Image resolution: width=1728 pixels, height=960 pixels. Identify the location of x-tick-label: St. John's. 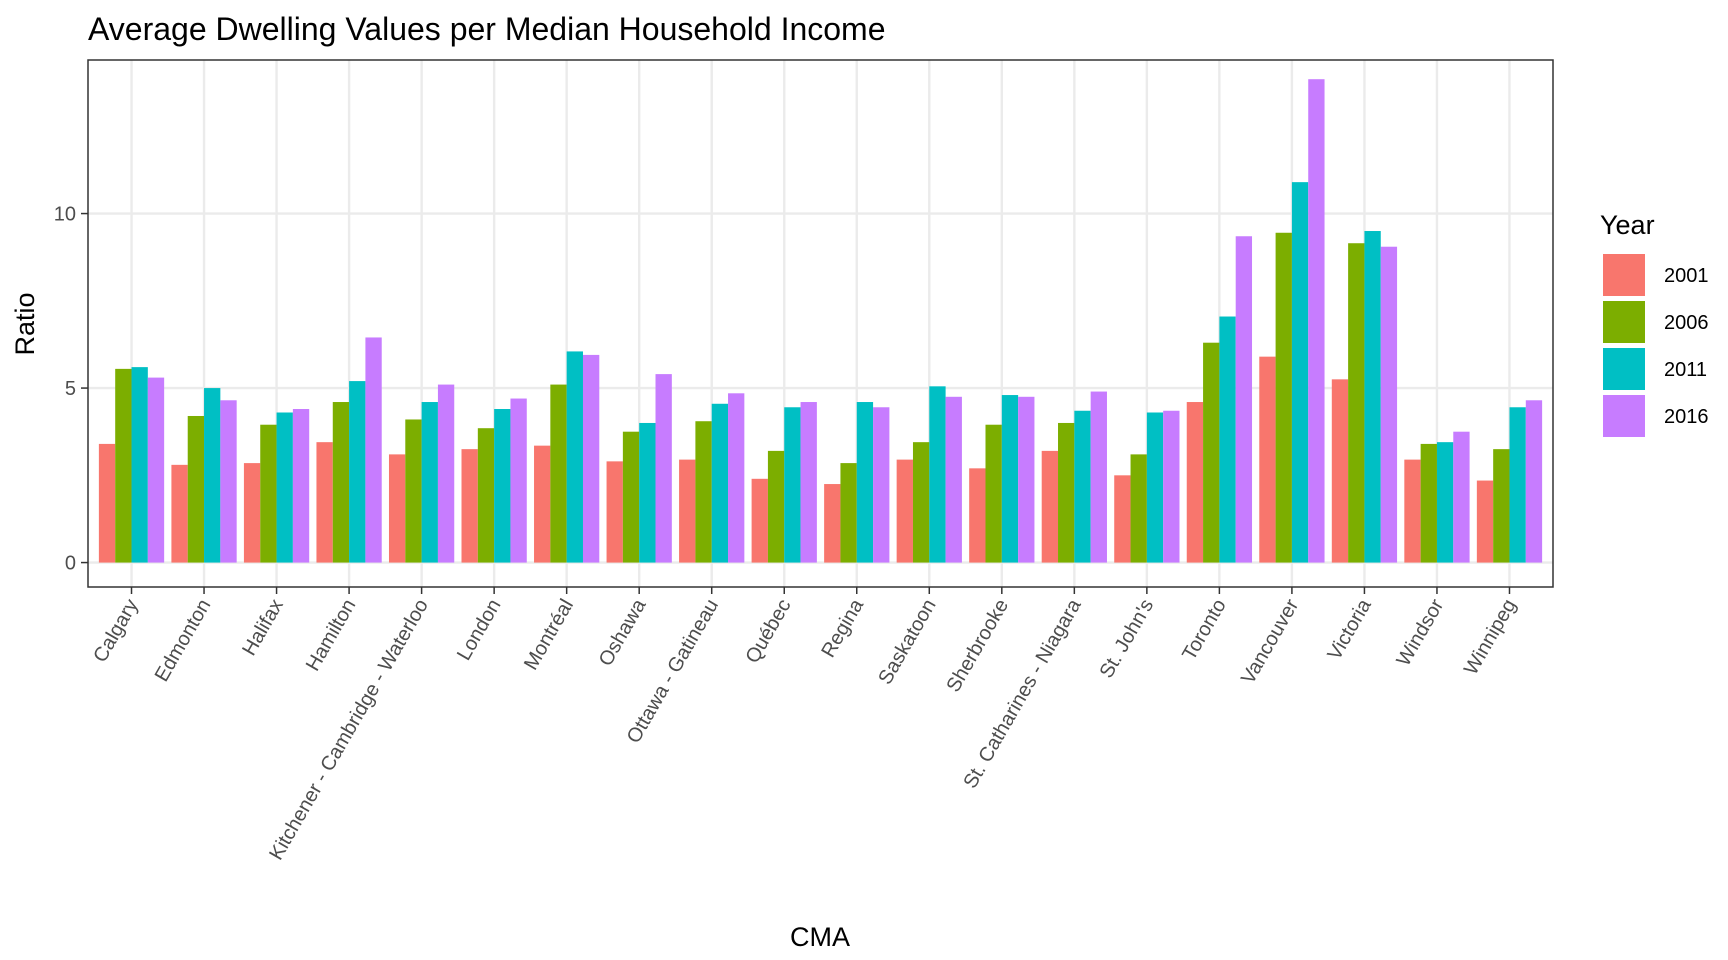
(1127, 639).